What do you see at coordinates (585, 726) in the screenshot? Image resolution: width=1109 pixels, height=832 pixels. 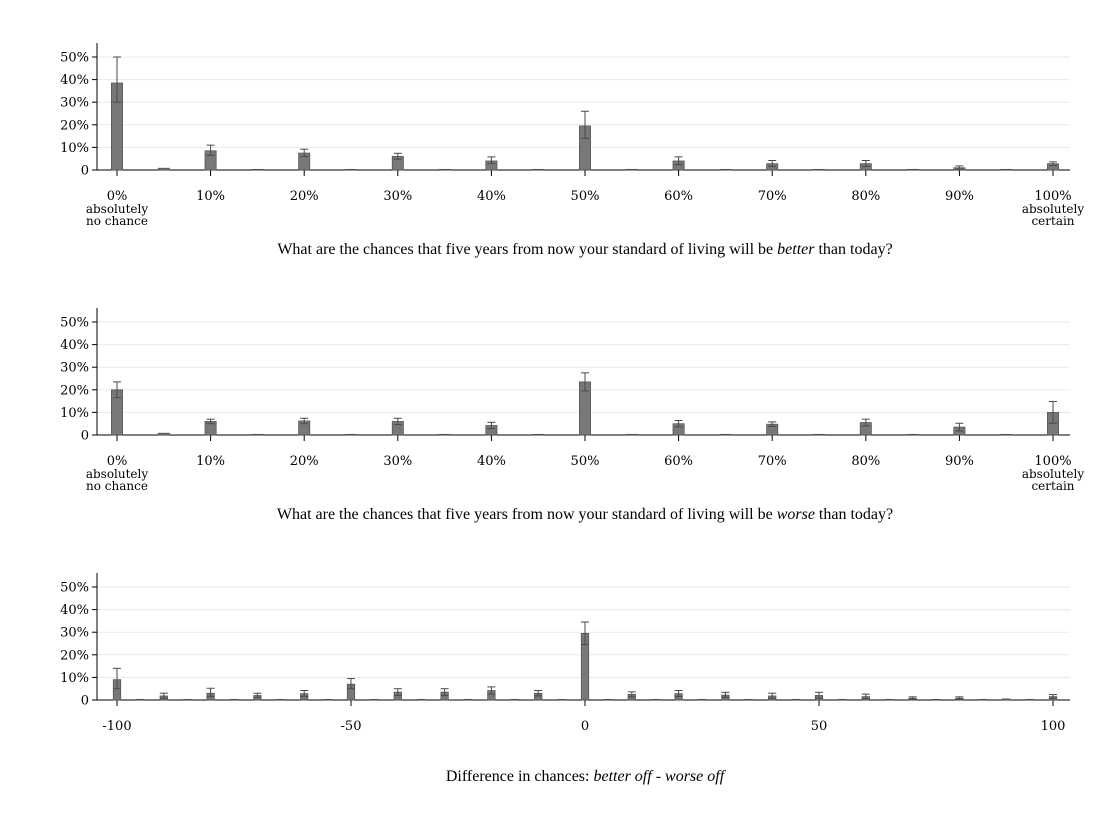 I see `x-tick-label: 0` at bounding box center [585, 726].